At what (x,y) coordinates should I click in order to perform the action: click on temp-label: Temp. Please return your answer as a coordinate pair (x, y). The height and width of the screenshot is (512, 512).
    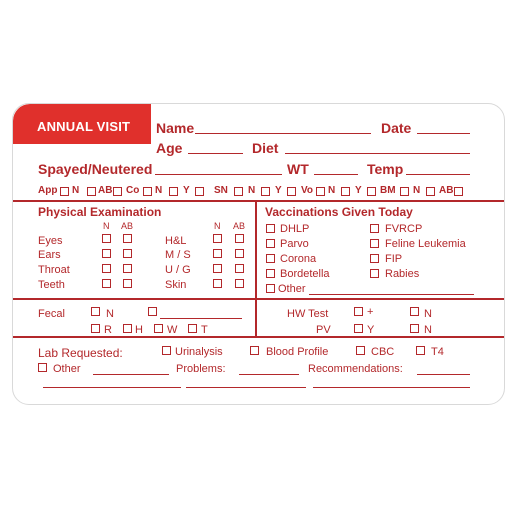
    Looking at the image, I should click on (385, 169).